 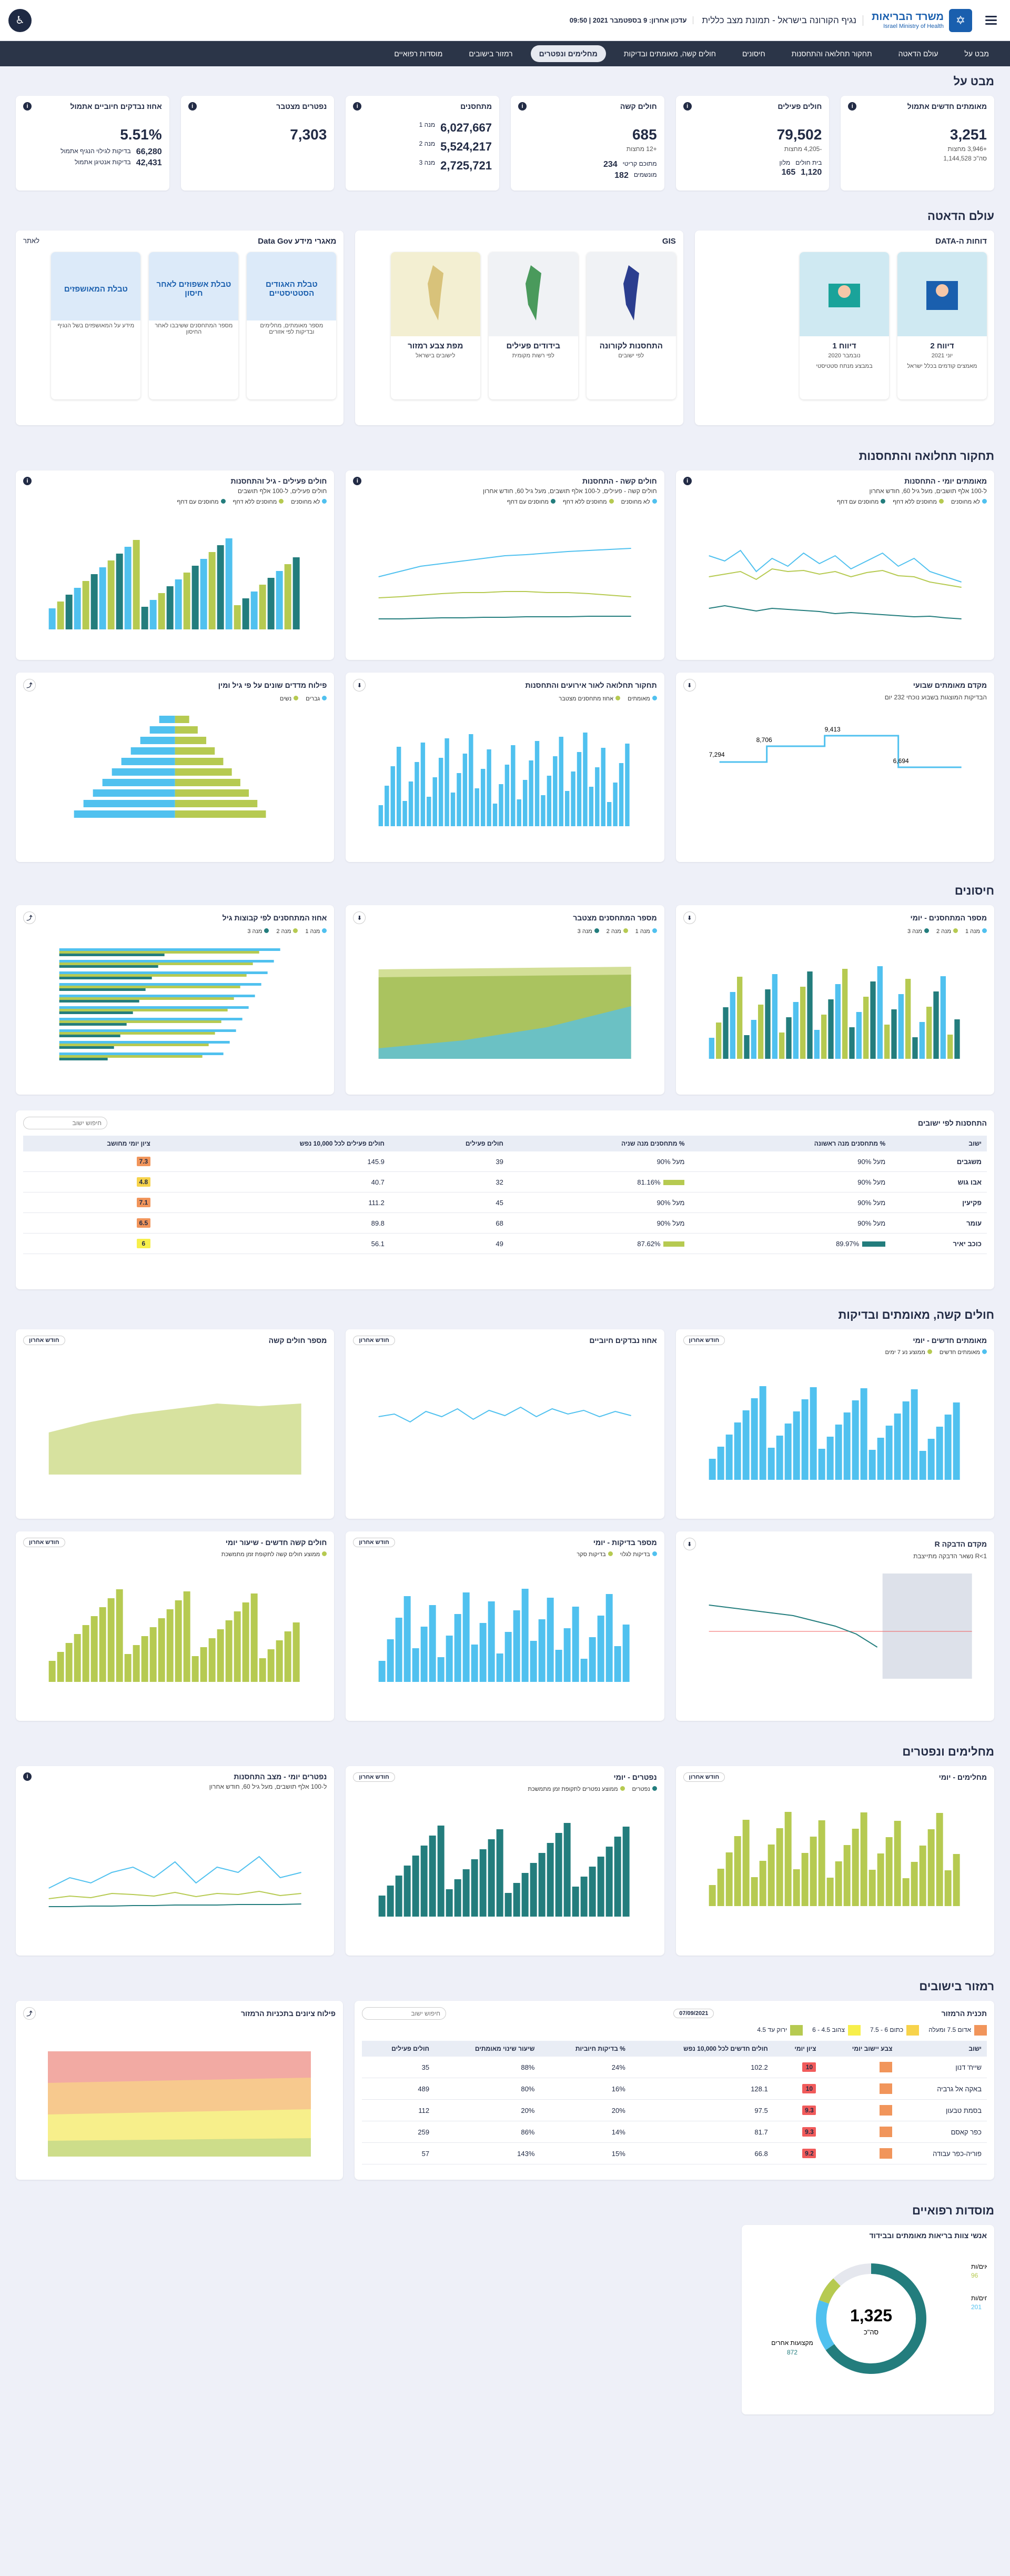 What do you see at coordinates (533, 325) in the screenshot?
I see `gis-tile: בידודים פעילים לפי רשות מקומית` at bounding box center [533, 325].